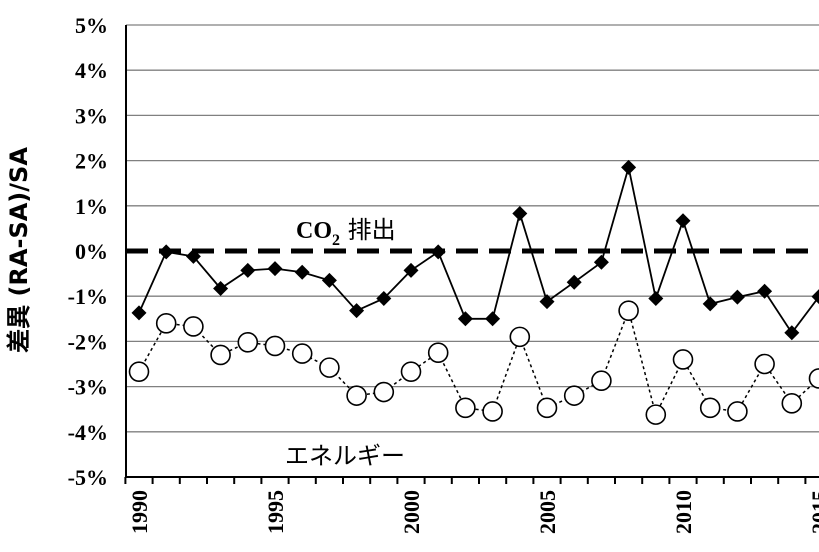 This screenshot has width=819, height=552. Describe the element at coordinates (19, 250) in the screenshot. I see `y-axis-title: 差異 (RA-SA)/SA` at that location.